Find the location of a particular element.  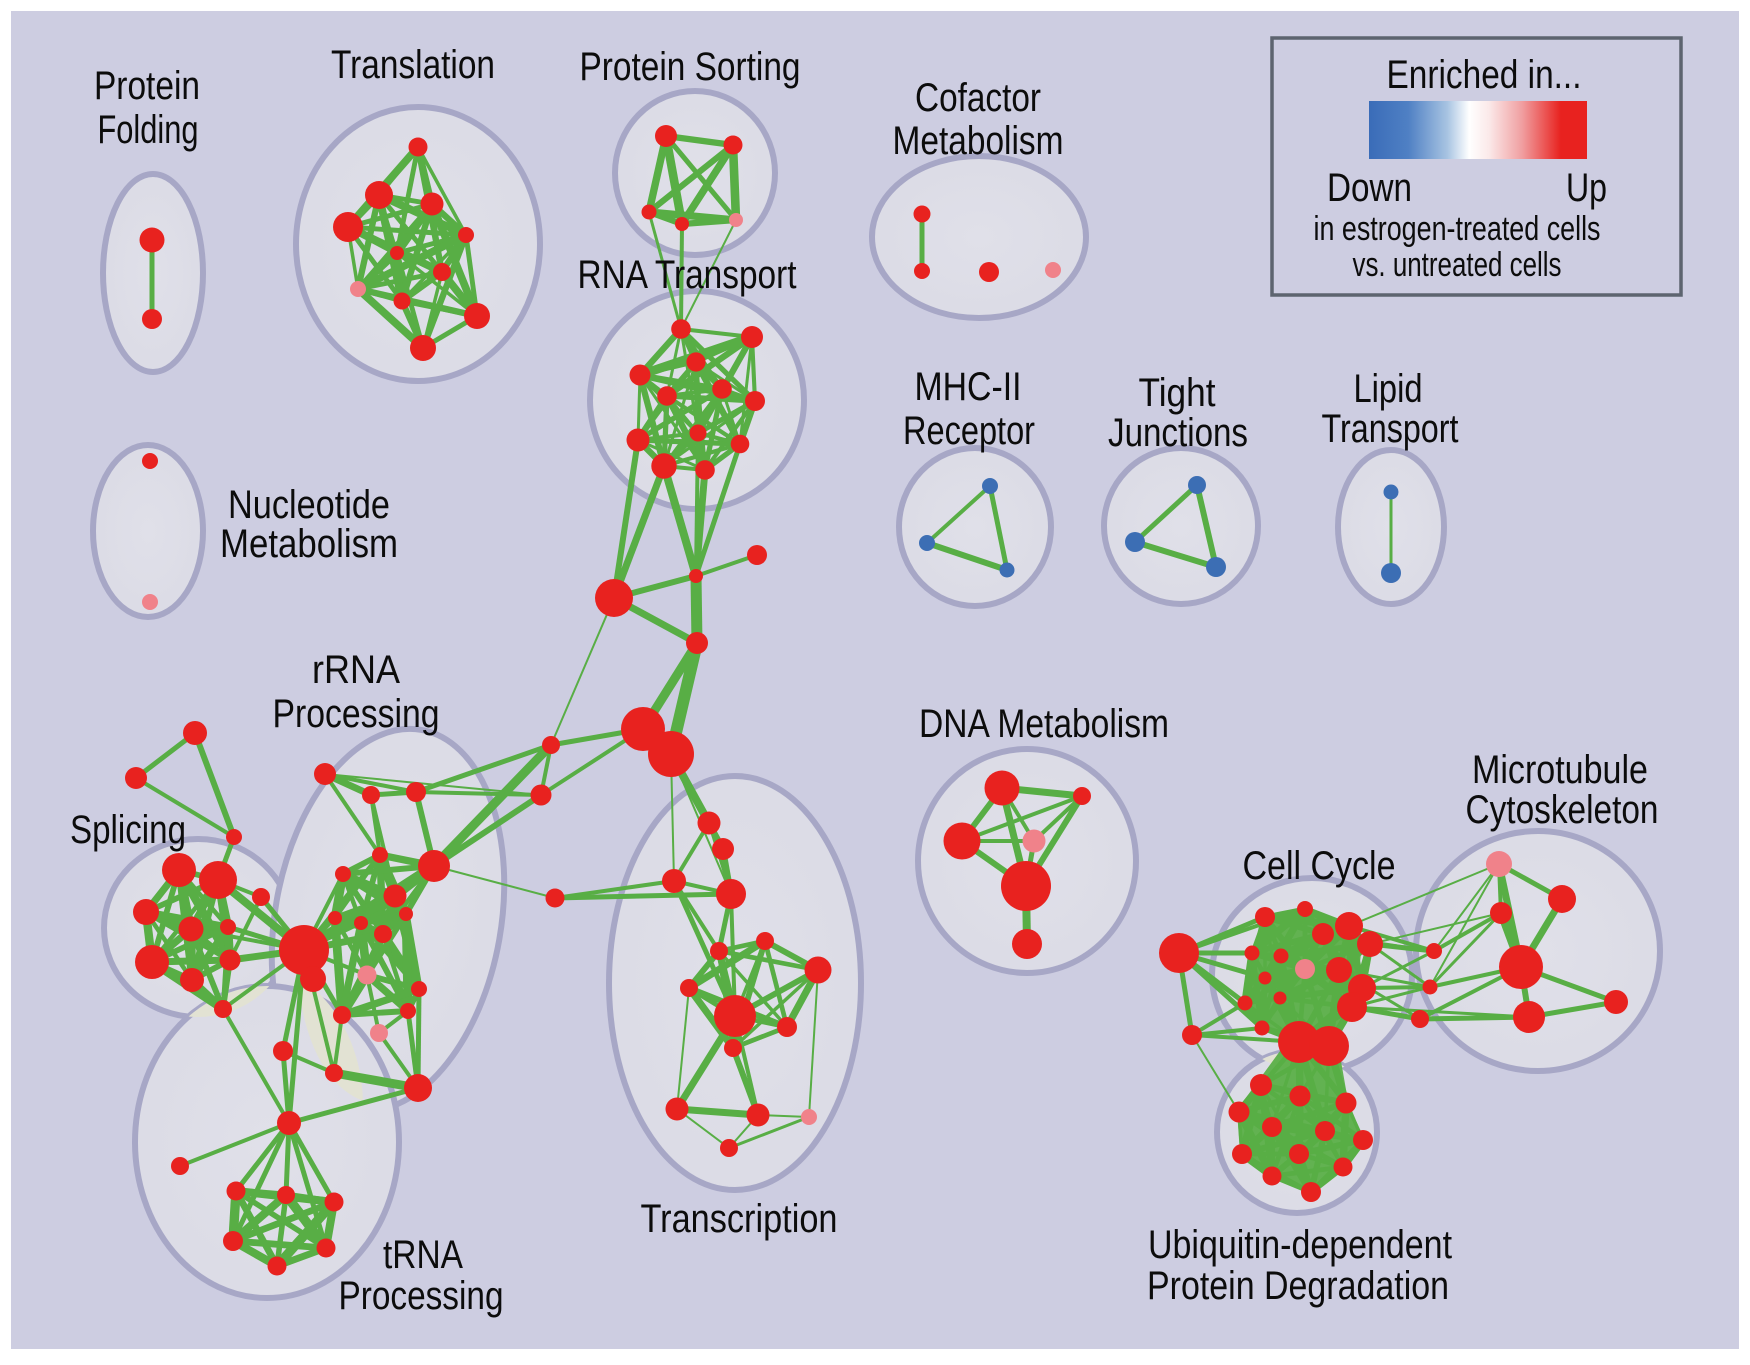

svg-text: Cofactor is located at coordinates (978, 98).